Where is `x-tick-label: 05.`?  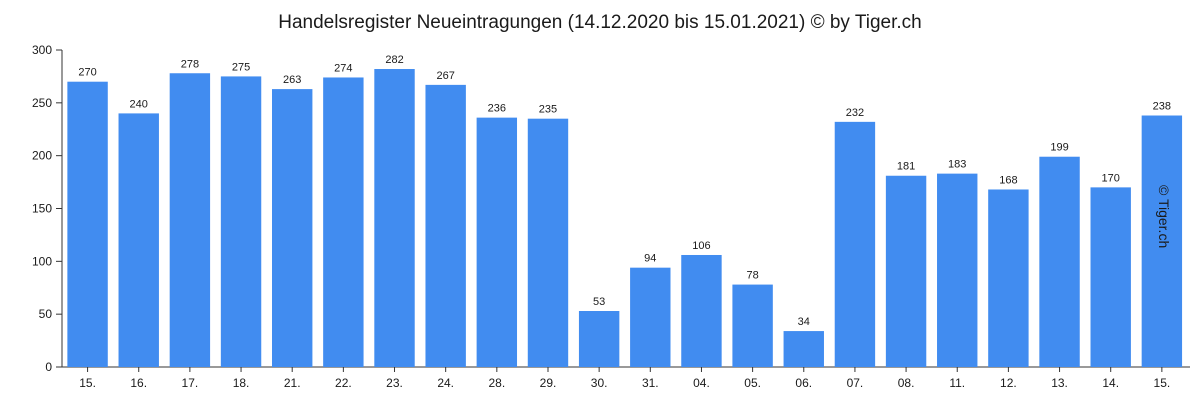
x-tick-label: 05. is located at coordinates (752, 383).